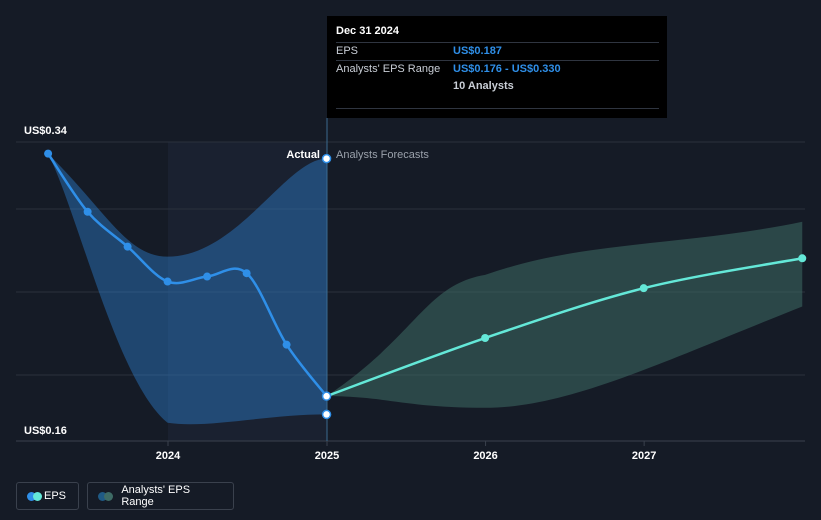 The image size is (821, 520). Describe the element at coordinates (54, 496) in the screenshot. I see `legend-eps-label: EPS` at that location.